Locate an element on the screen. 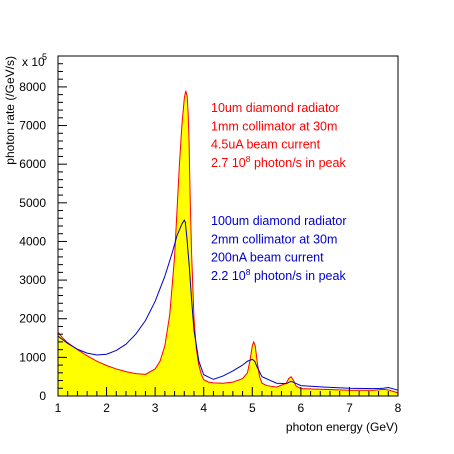 The height and width of the screenshot is (454, 454). x-tick-label: 6 is located at coordinates (301, 408).